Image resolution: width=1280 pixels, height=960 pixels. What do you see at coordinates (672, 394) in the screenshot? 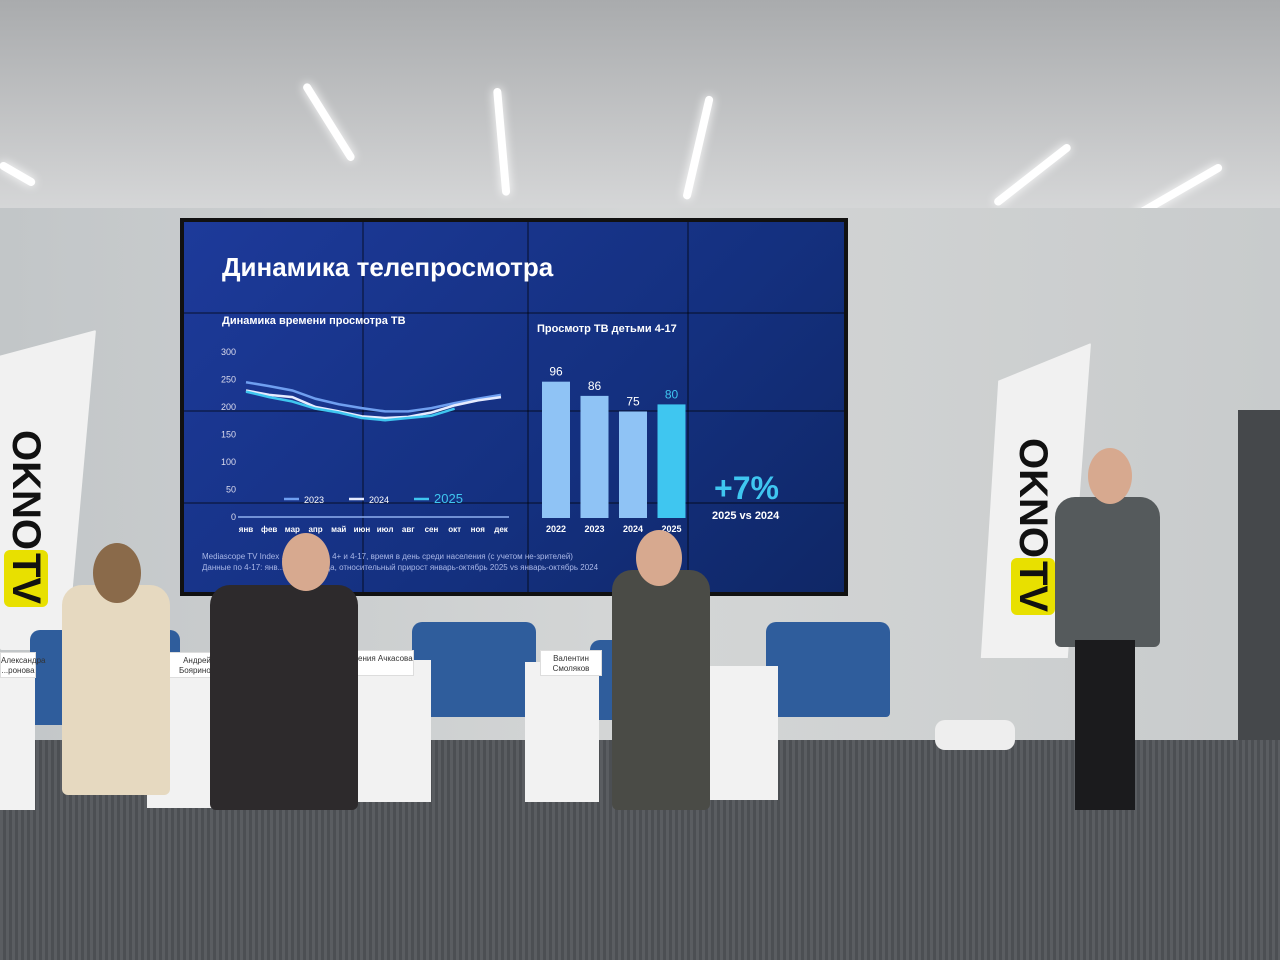
I see `bar-value-label: 80` at bounding box center [672, 394].